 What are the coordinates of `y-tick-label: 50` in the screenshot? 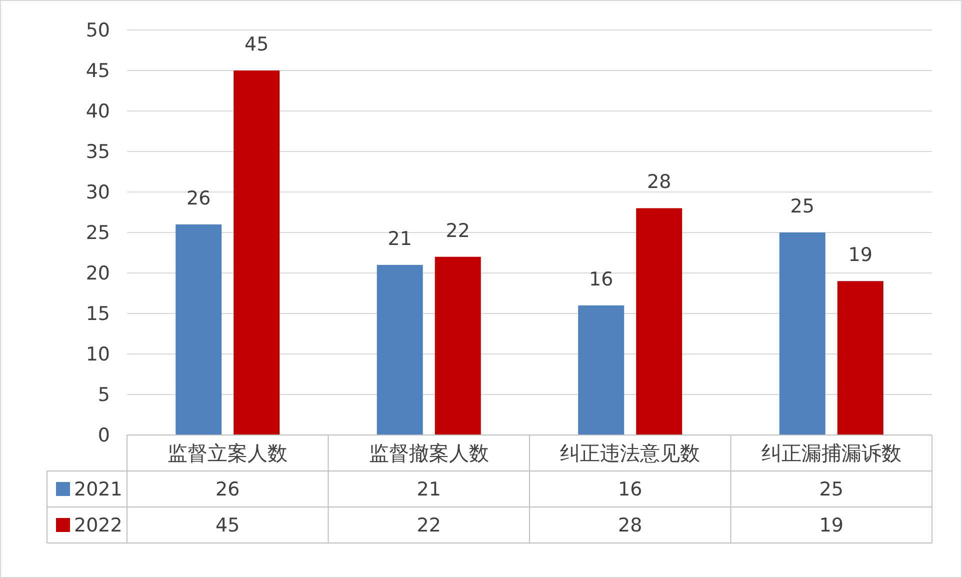 It's located at (98, 31).